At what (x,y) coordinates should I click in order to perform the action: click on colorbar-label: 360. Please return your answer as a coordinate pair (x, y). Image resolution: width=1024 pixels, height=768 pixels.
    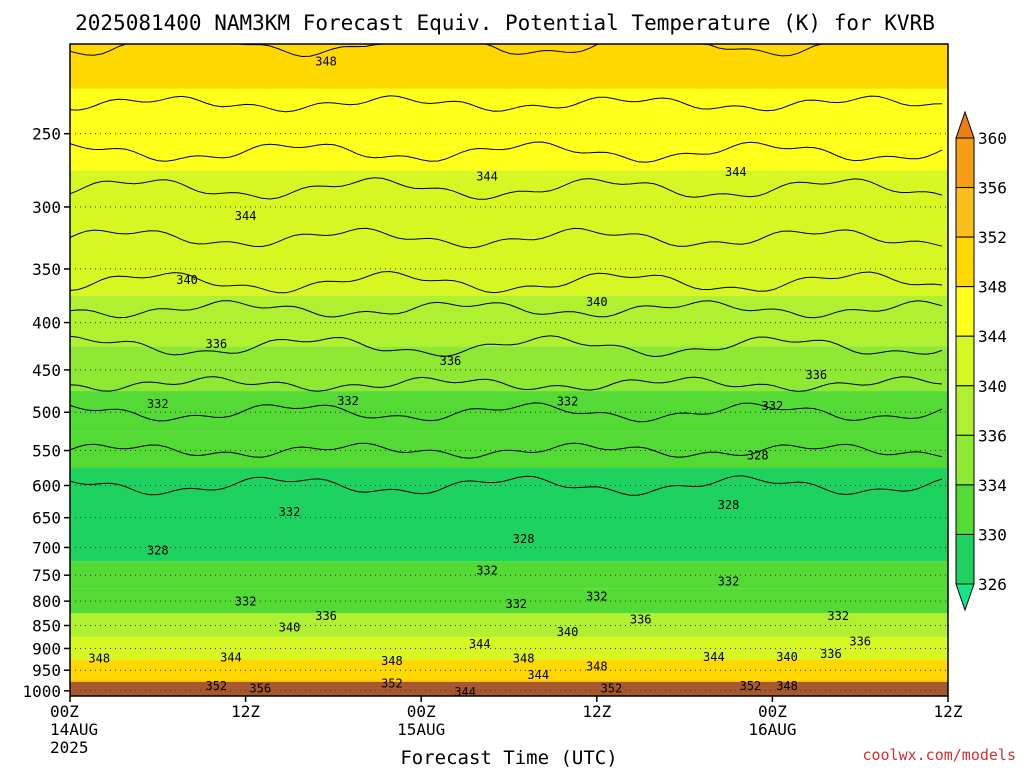
    Looking at the image, I should click on (992, 138).